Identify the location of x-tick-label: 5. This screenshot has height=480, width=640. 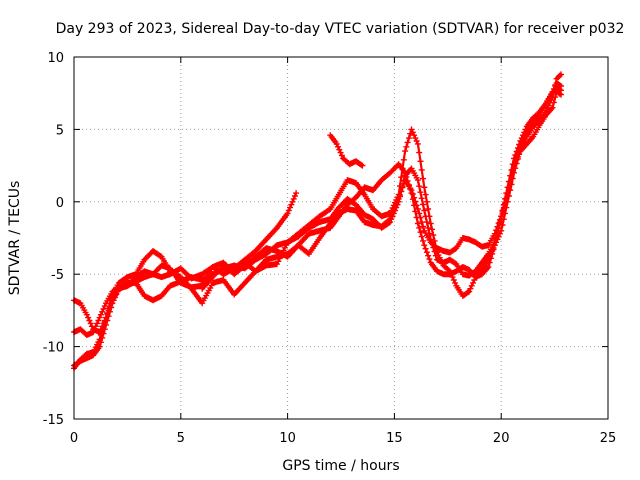
(181, 438).